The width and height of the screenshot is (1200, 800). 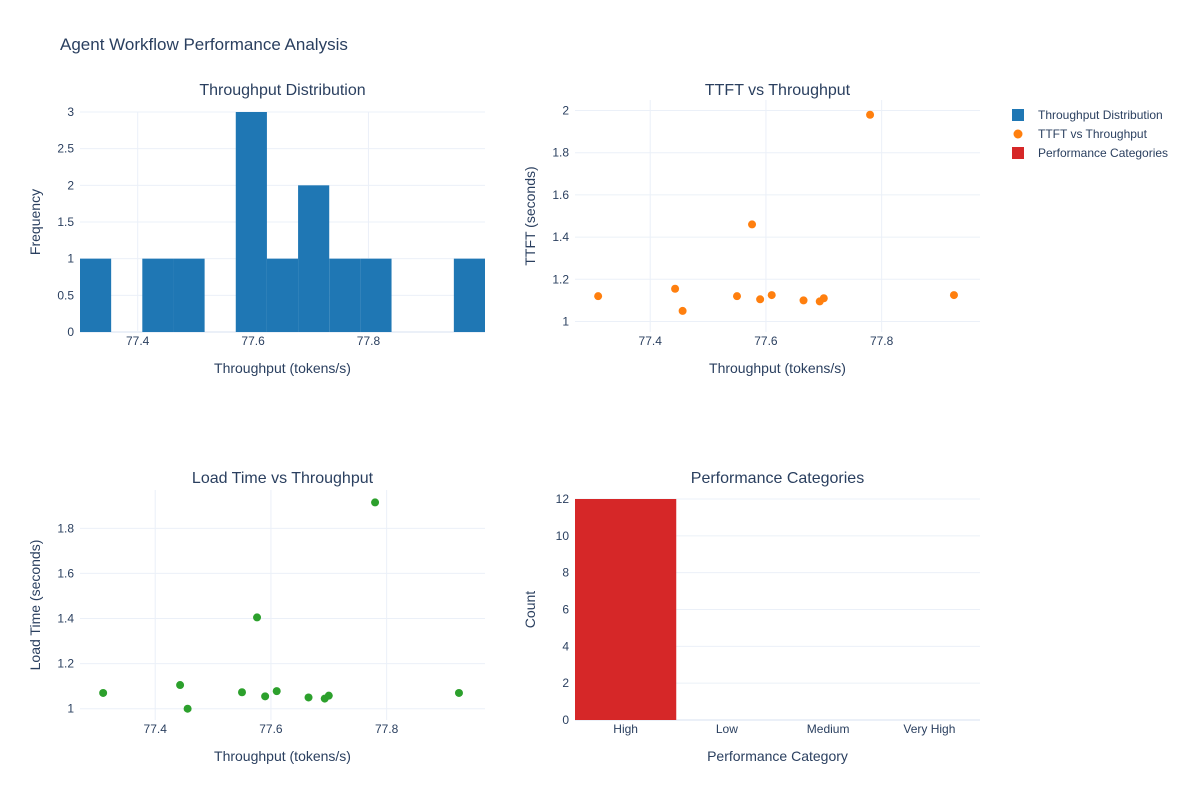 I want to click on y-tick-label: 8, so click(x=565, y=573).